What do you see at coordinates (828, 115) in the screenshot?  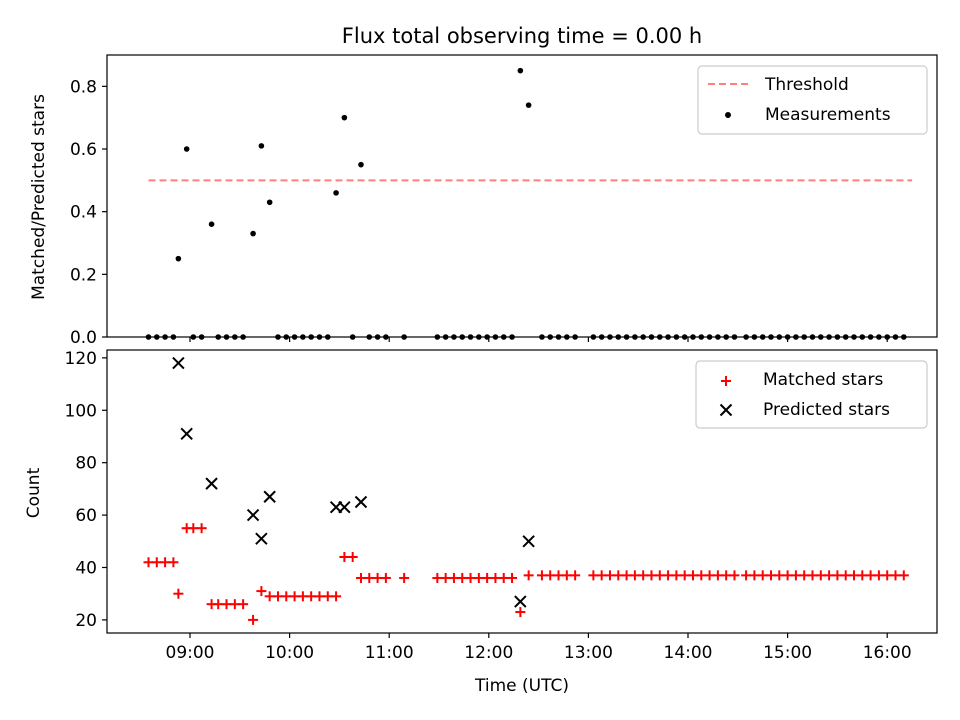 I see `legend-measurements-label: Measurements` at bounding box center [828, 115].